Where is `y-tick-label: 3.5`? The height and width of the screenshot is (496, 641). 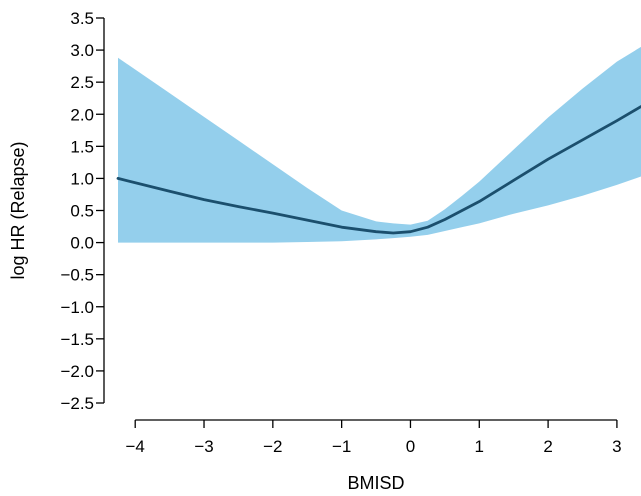 y-tick-label: 3.5 is located at coordinates (82, 18).